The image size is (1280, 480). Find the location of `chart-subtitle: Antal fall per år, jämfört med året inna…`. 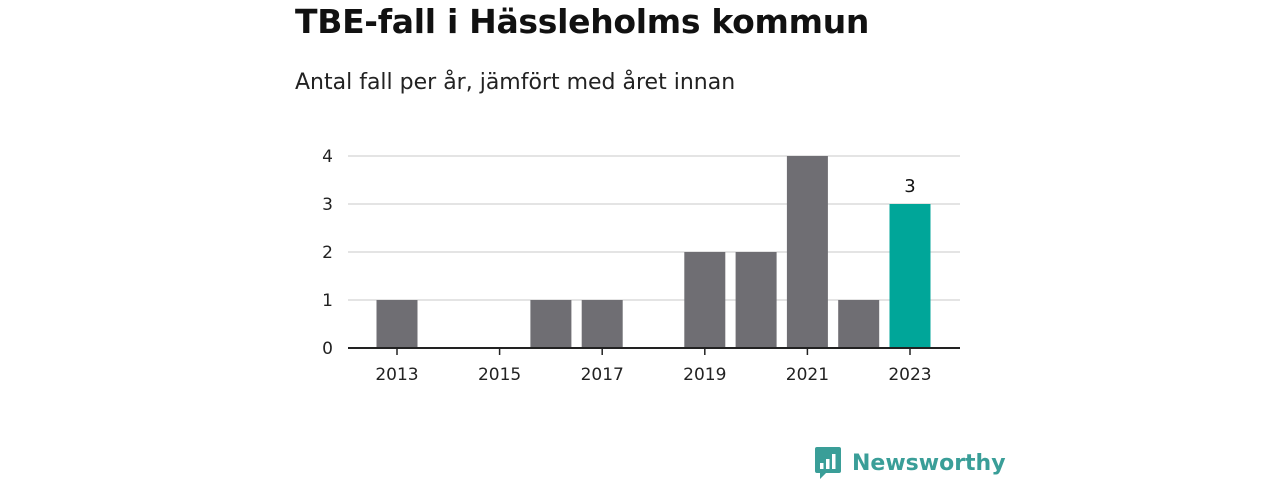

chart-subtitle: Antal fall per år, jämfört med året inna… is located at coordinates (515, 82).